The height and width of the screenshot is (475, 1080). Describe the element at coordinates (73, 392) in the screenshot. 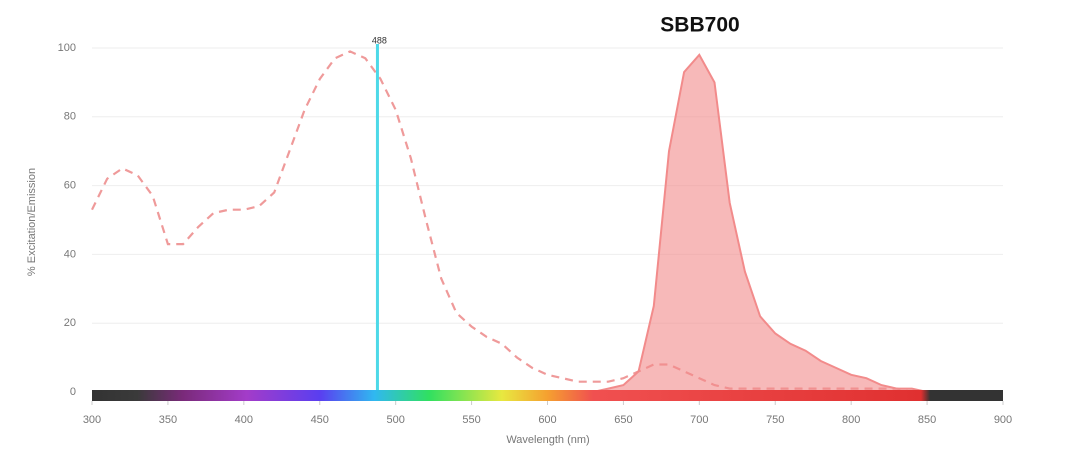

I see `y-tick-label: 0` at that location.